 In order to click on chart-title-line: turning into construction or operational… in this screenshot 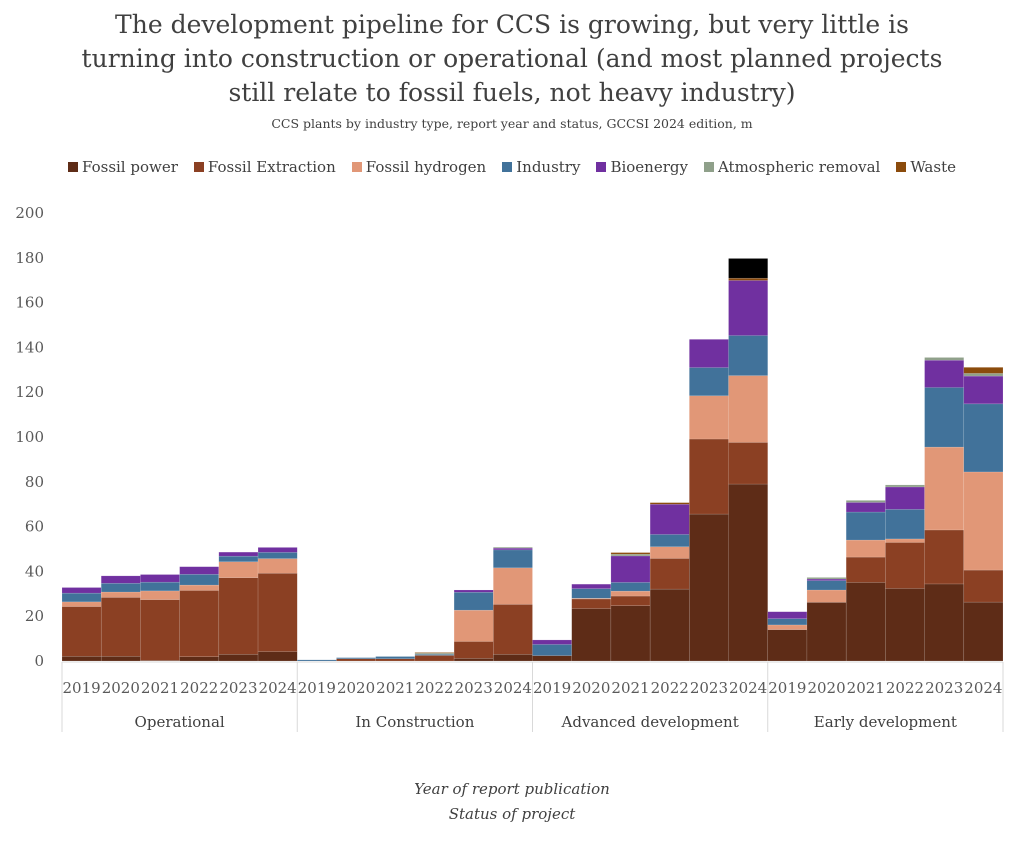, I will do `click(512, 58)`.